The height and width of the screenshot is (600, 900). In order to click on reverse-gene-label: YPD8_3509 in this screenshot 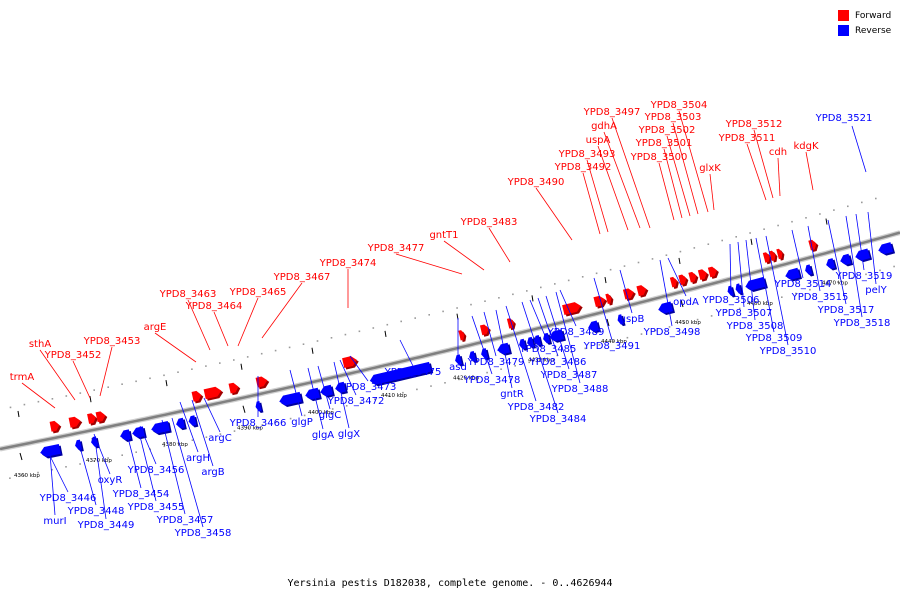, I will do `click(774, 338)`.